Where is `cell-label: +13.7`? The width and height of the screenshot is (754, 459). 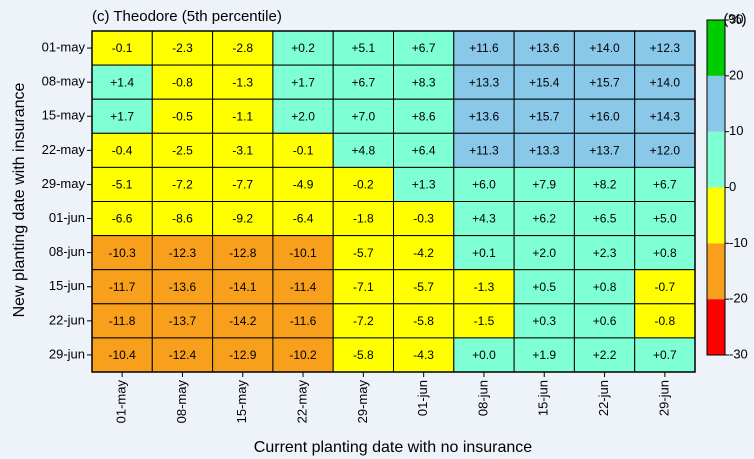
cell-label: +13.7 is located at coordinates (604, 151).